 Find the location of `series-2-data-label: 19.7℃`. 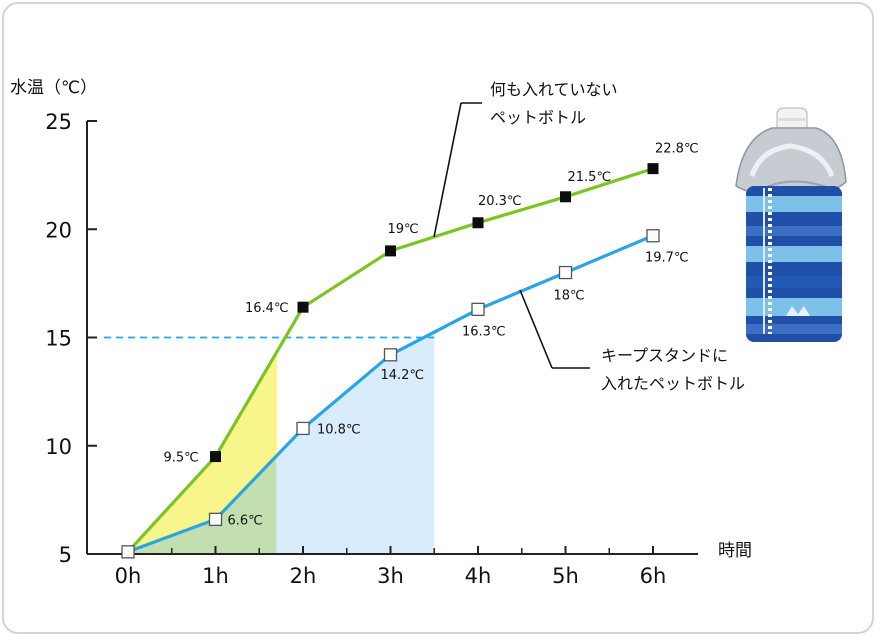

series-2-data-label: 19.7℃ is located at coordinates (667, 258).